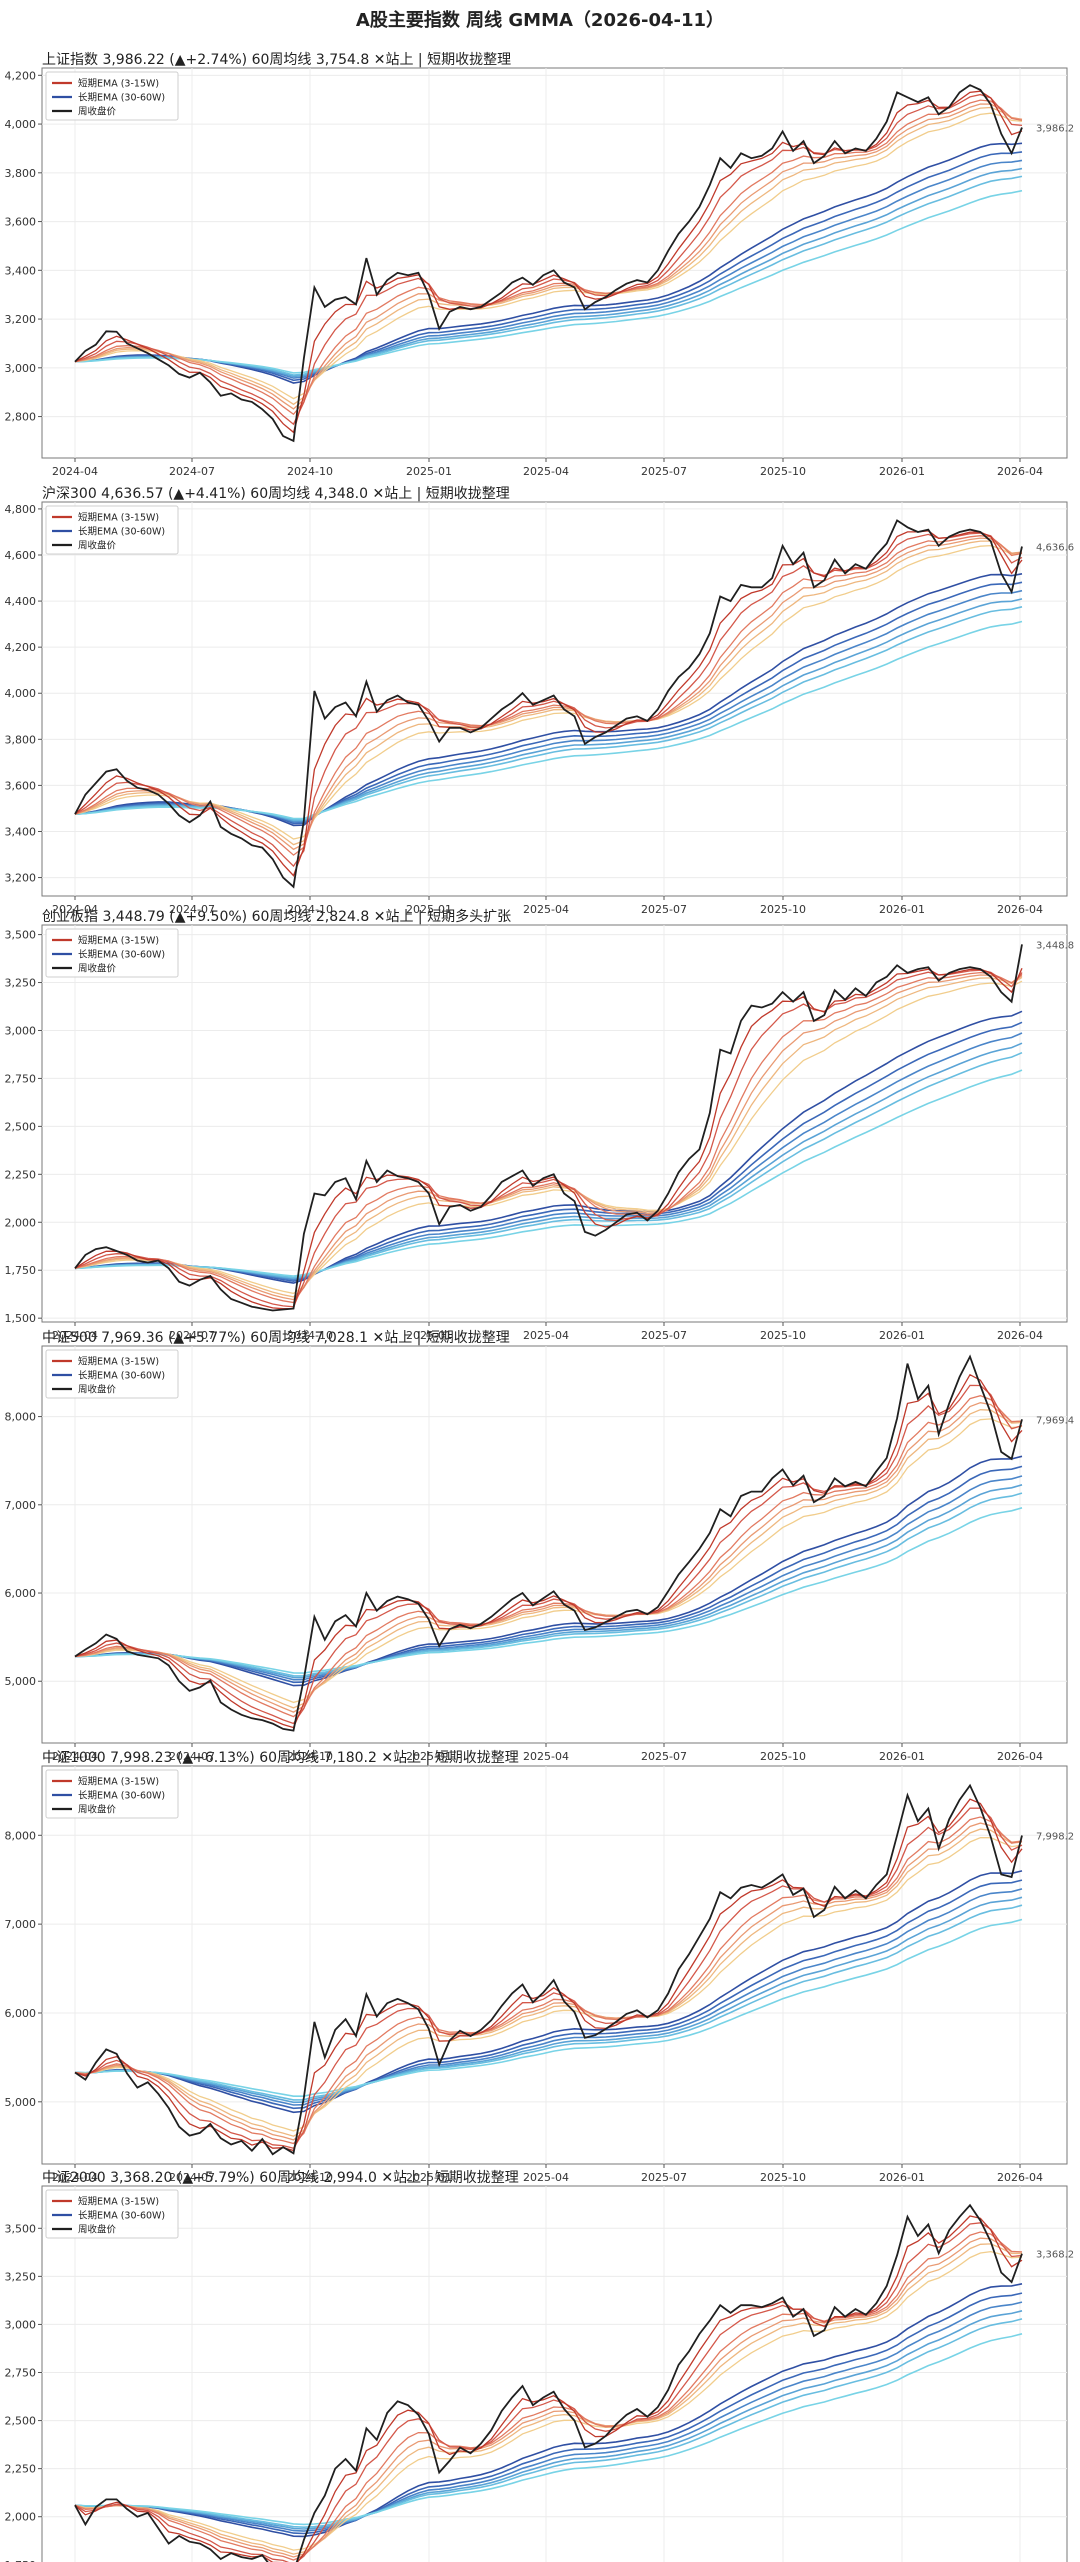 Image resolution: width=1080 pixels, height=2562 pixels. What do you see at coordinates (548, 2423) in the screenshot?
I see `long-ema-50w-line` at bounding box center [548, 2423].